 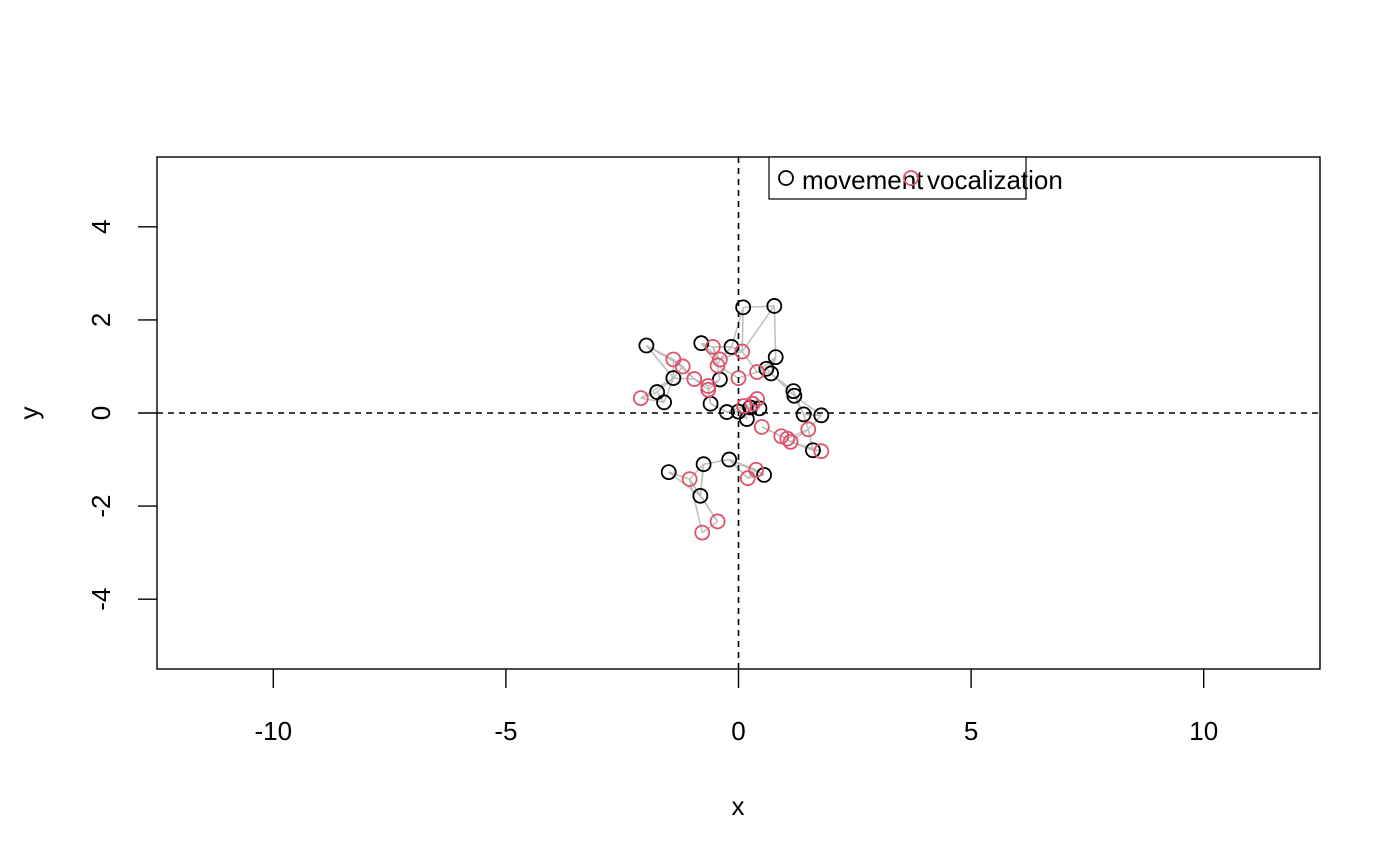 What do you see at coordinates (101, 599) in the screenshot?
I see `y-tick-label: -4` at bounding box center [101, 599].